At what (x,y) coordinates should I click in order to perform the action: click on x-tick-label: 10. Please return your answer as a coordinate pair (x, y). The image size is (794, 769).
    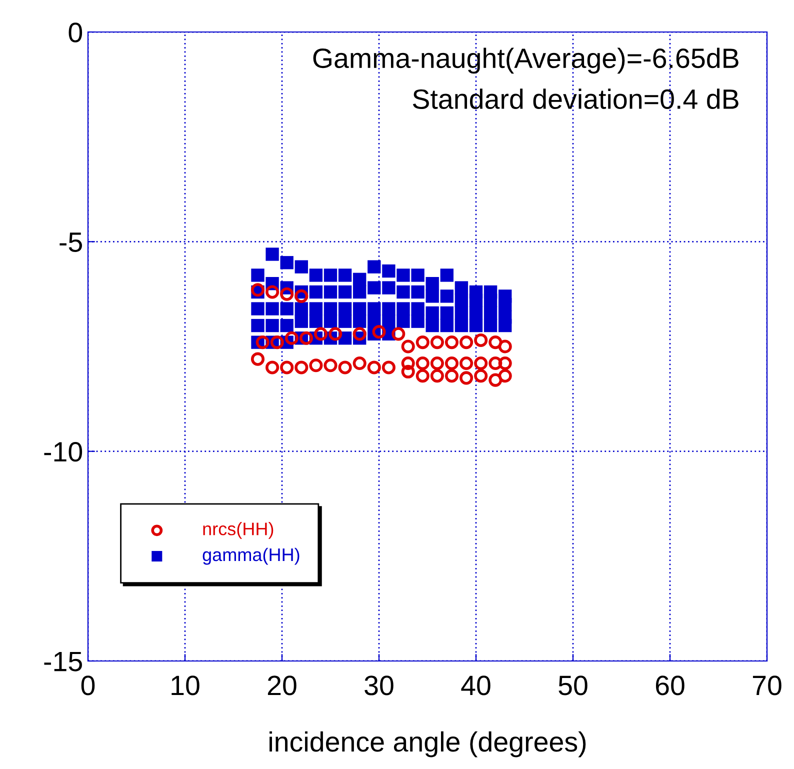
    Looking at the image, I should click on (186, 686).